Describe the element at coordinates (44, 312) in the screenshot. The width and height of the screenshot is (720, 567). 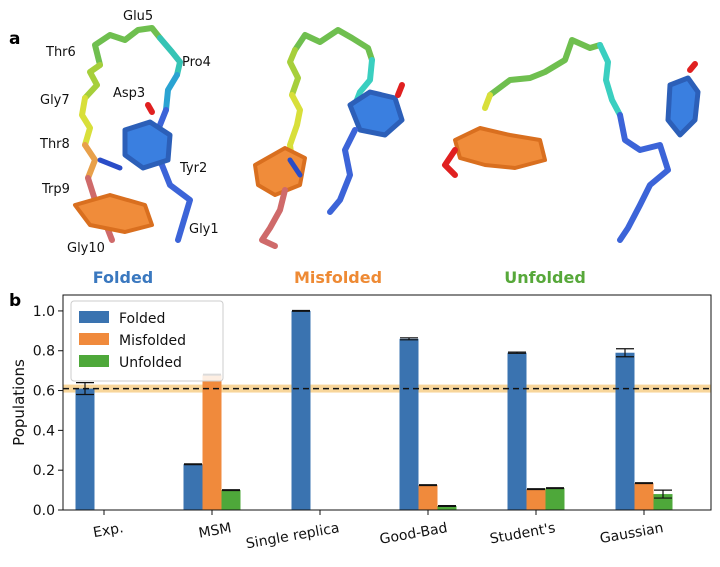
I see `y-tick-label: 1.0` at that location.